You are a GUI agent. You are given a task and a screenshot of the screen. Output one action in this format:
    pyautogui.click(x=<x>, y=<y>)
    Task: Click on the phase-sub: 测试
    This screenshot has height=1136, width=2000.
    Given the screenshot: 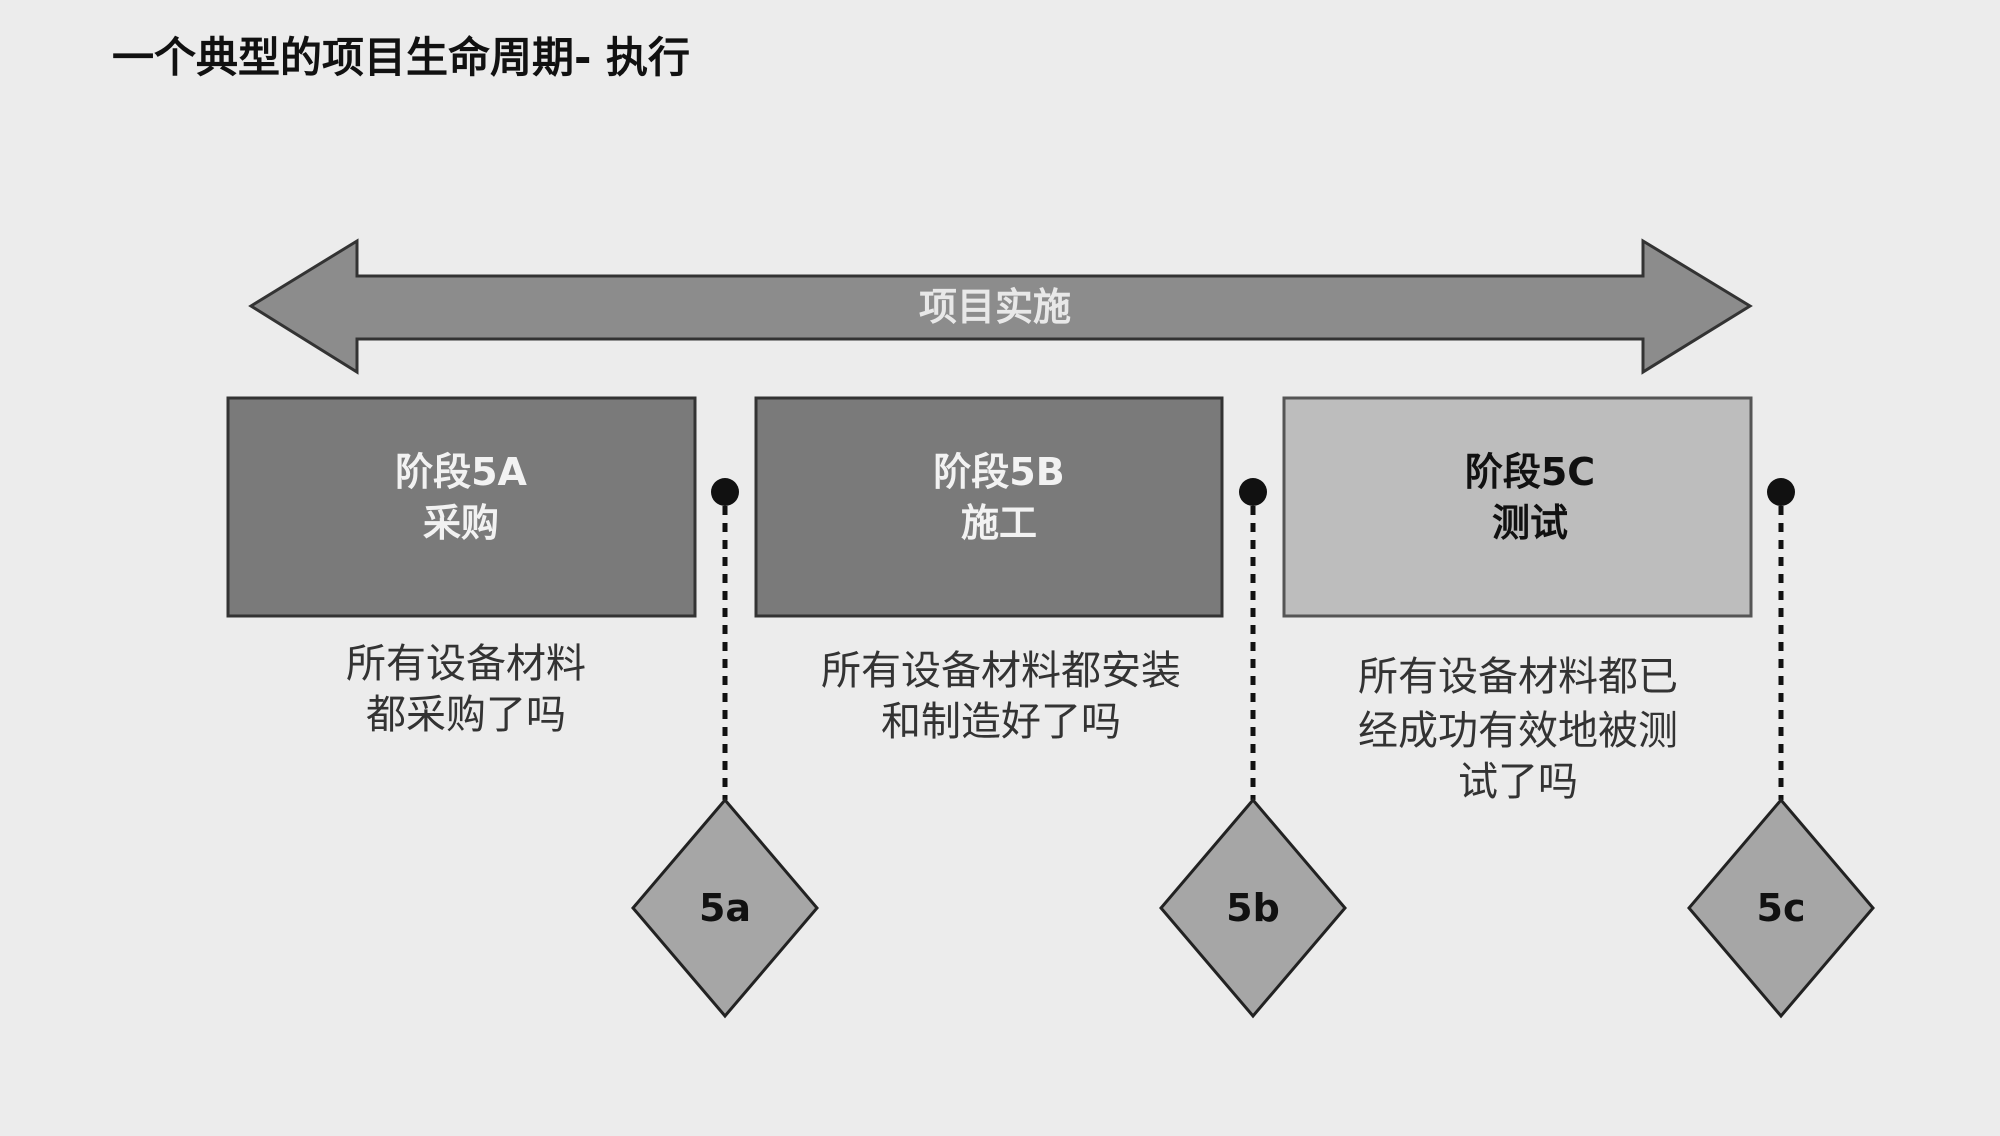 What is the action you would take?
    pyautogui.click(x=1530, y=523)
    